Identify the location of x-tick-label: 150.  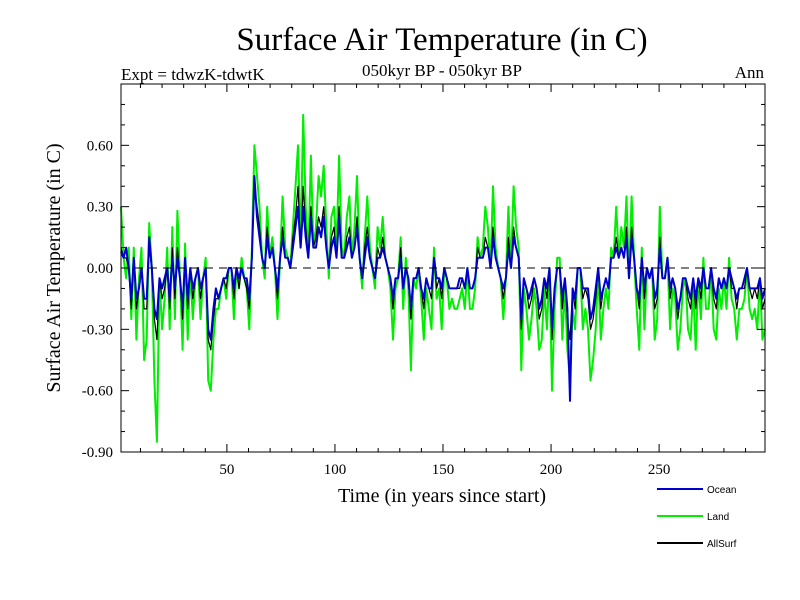
(443, 470).